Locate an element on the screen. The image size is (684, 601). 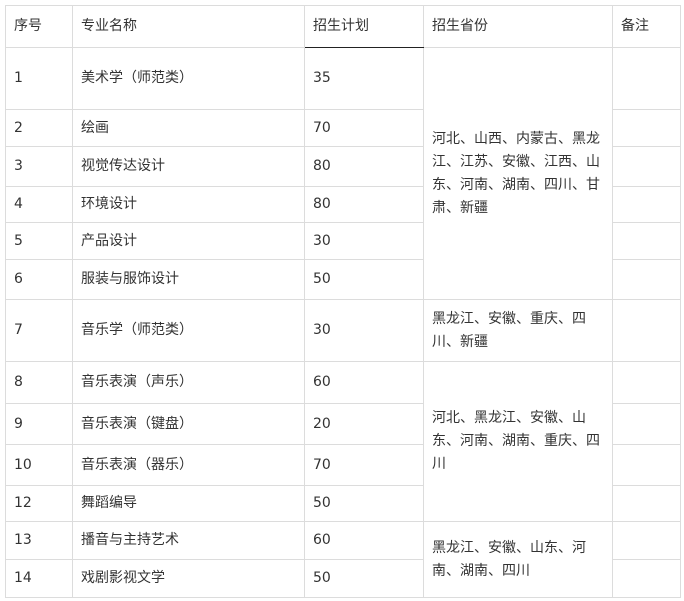
cell-major: 产品设计 is located at coordinates (188, 241).